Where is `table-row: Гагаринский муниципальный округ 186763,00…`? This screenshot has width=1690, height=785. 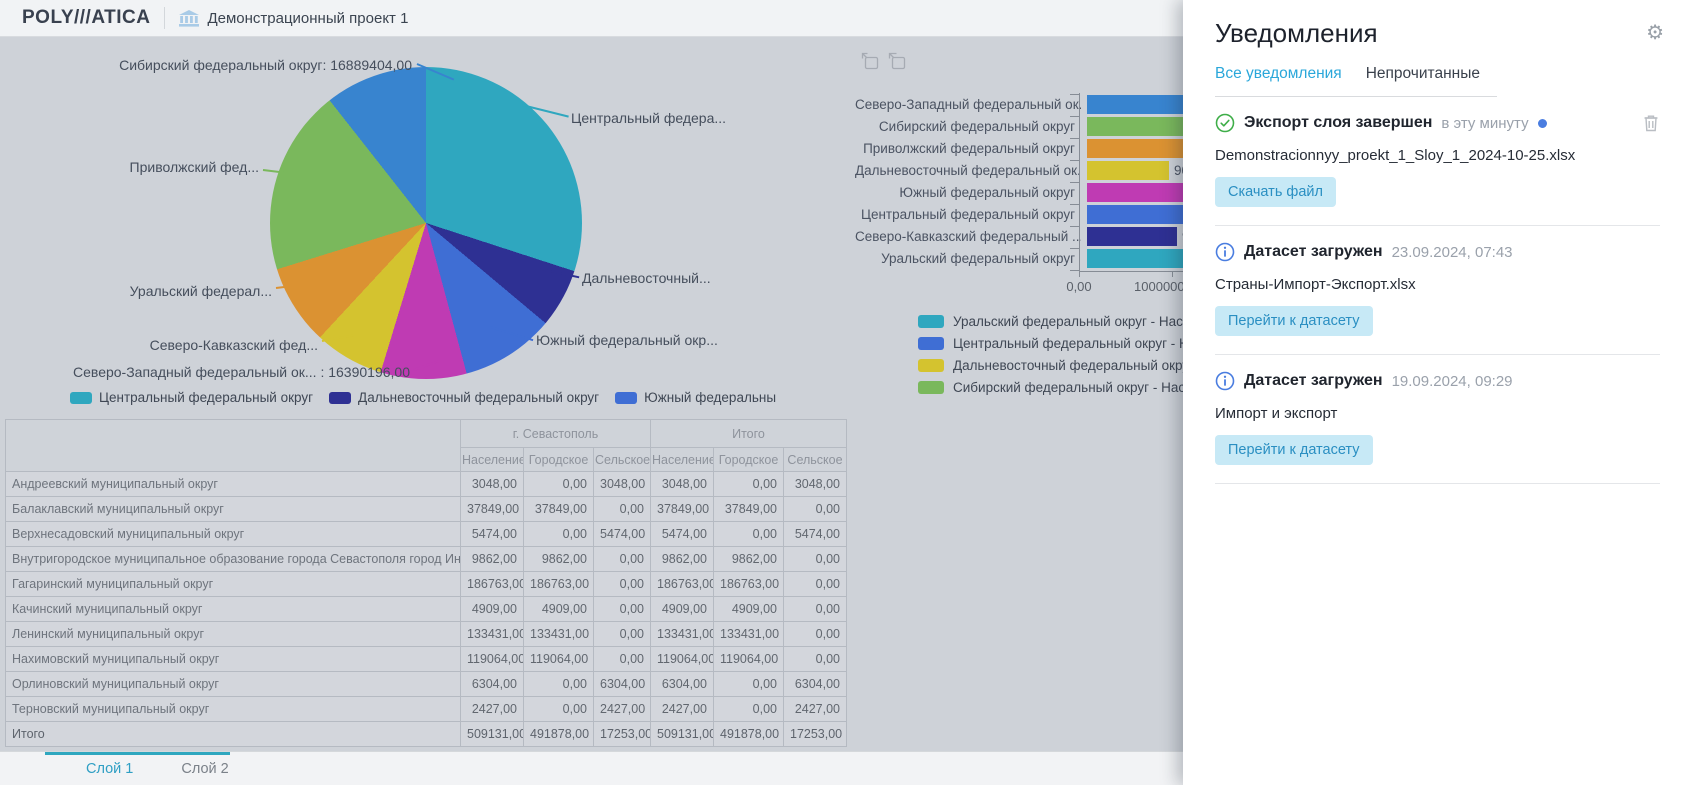 table-row: Гагаринский муниципальный округ 186763,00… is located at coordinates (426, 584).